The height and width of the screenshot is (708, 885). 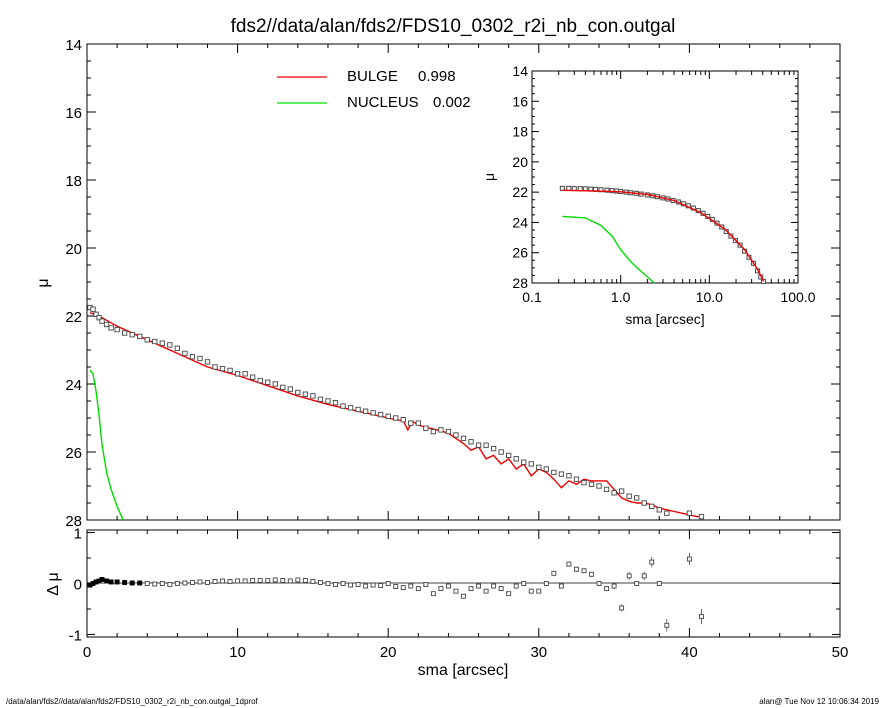 I want to click on legend: BULGE 0.998 NUCLEUS 0.002, so click(x=374, y=89).